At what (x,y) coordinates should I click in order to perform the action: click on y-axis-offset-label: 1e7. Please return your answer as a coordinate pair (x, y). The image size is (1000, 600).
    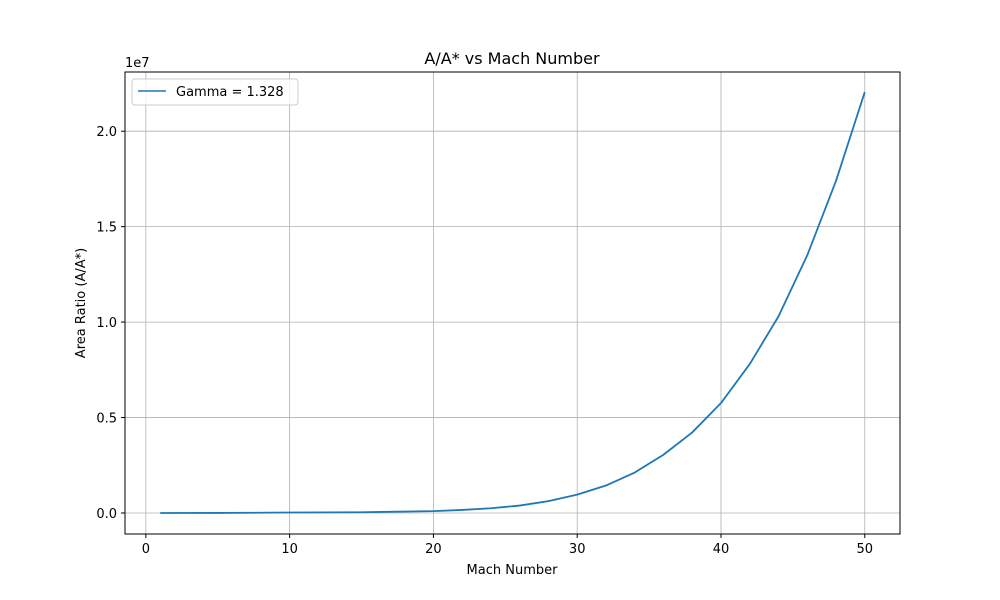
    Looking at the image, I should click on (137, 63).